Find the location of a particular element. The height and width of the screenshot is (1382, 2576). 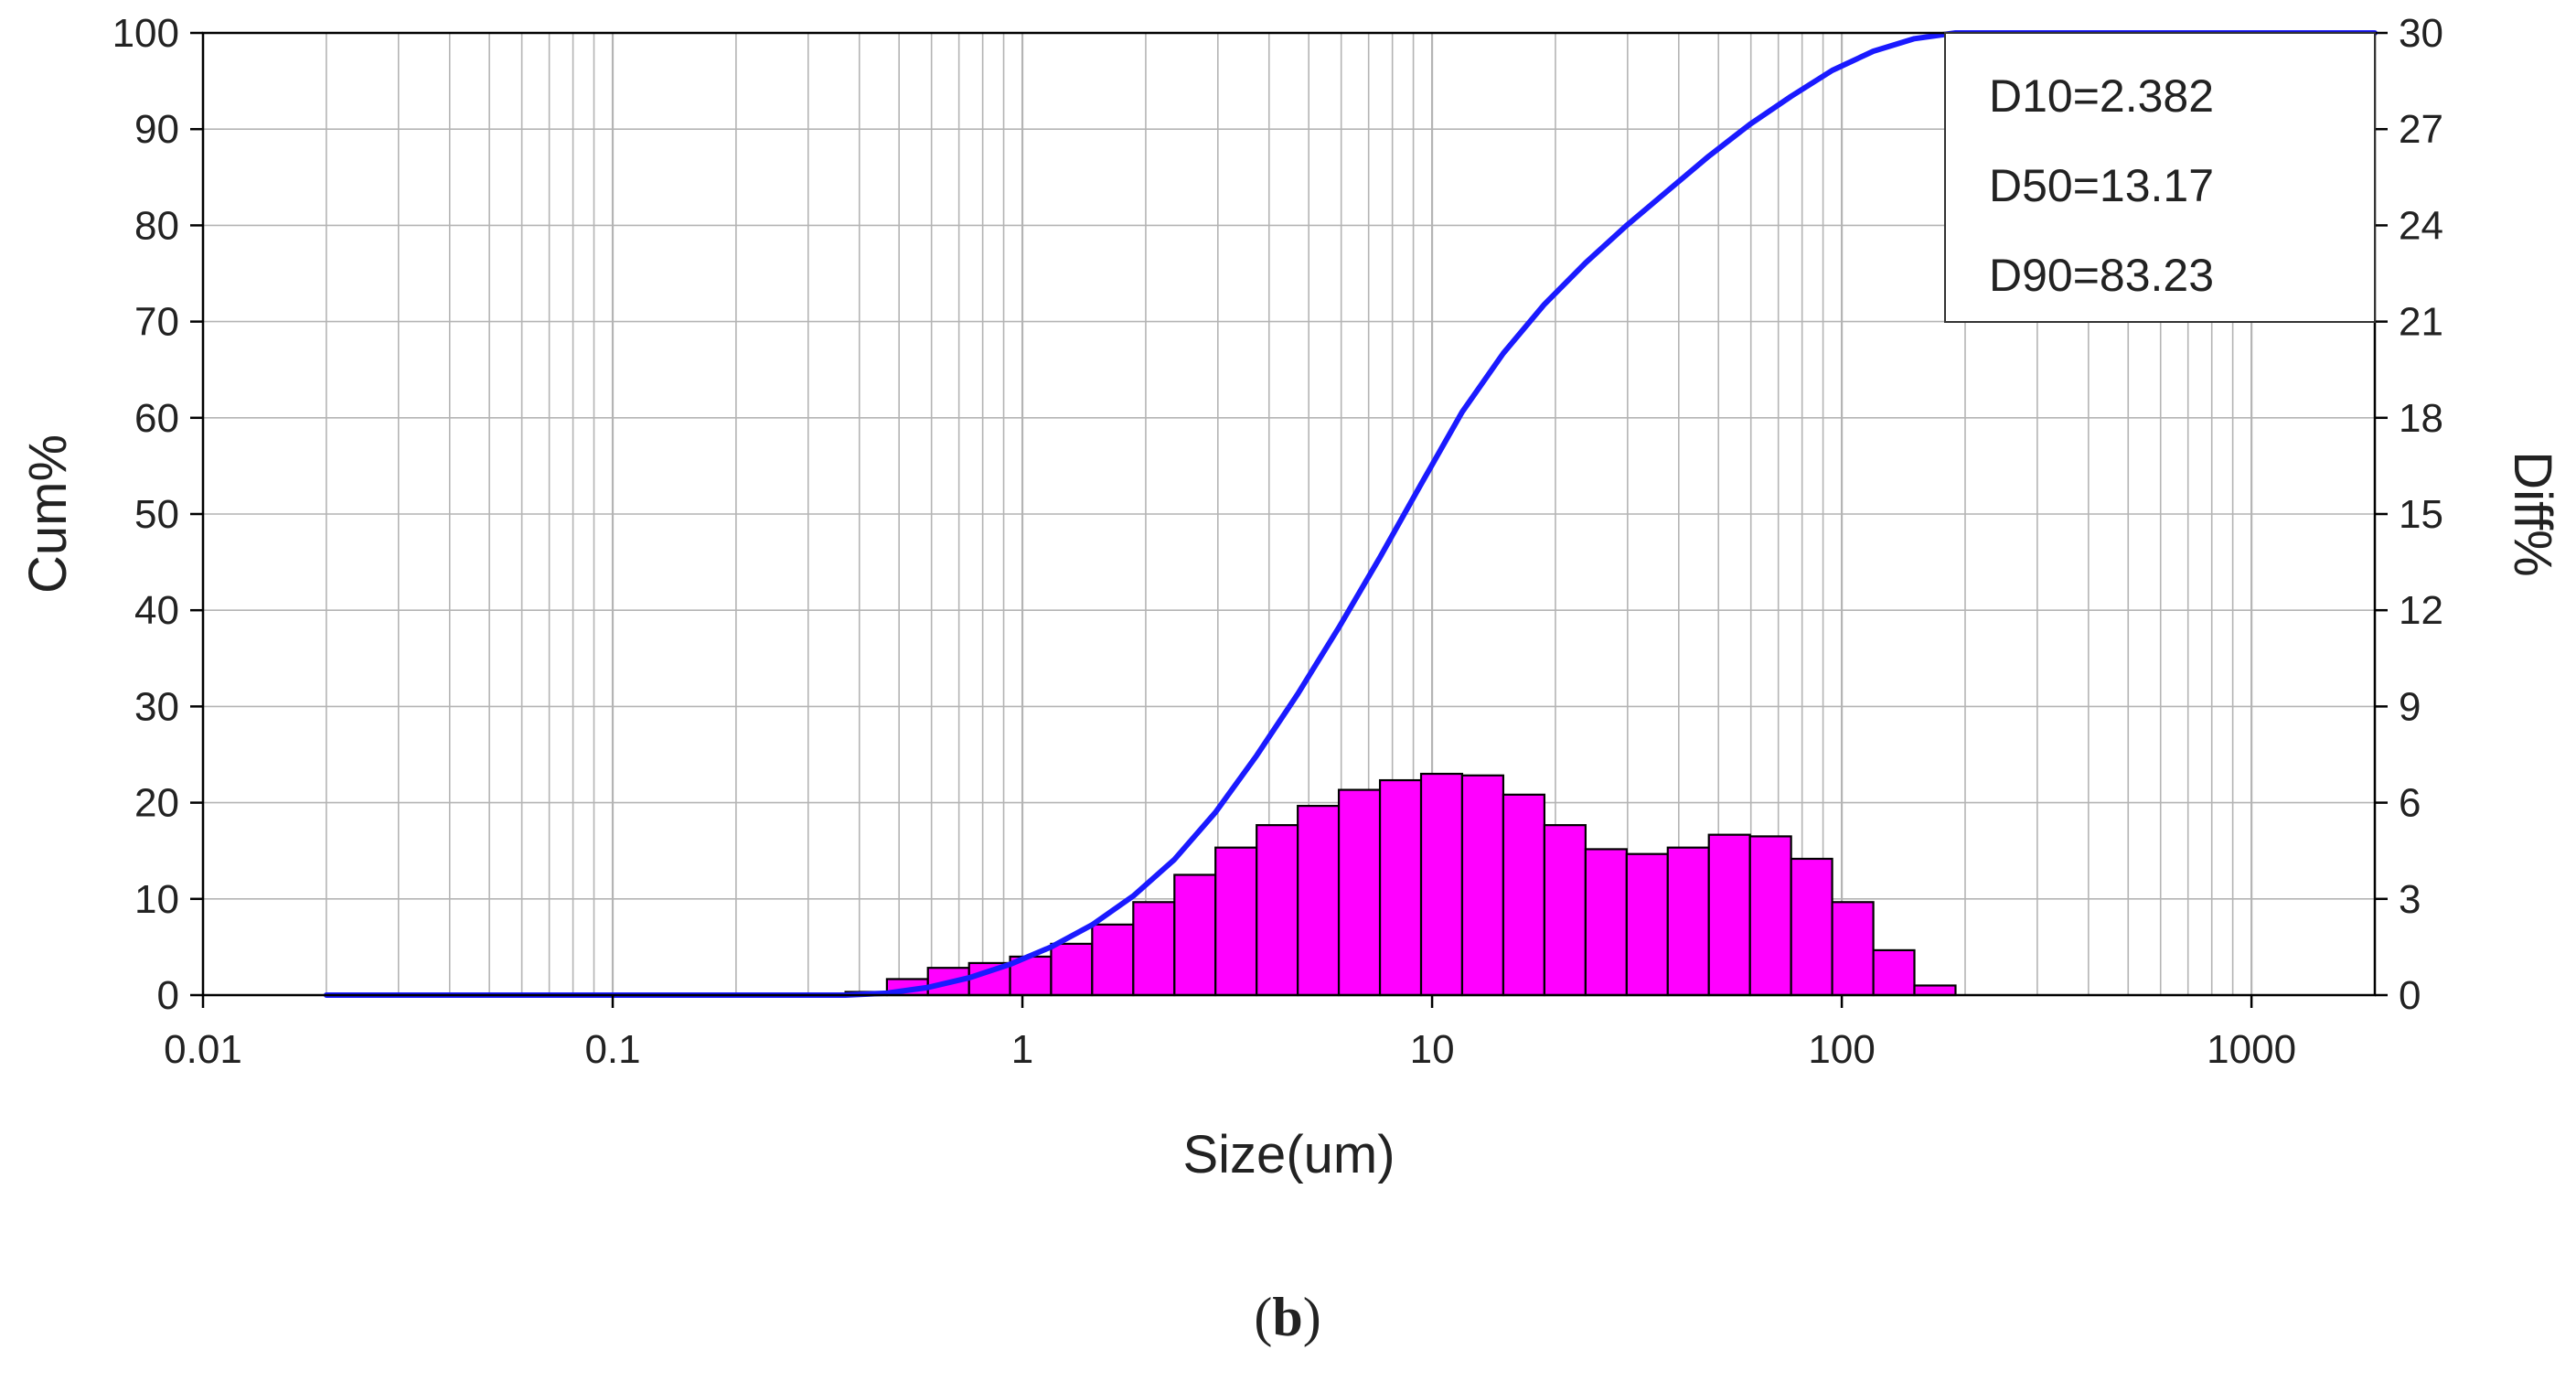

annotation-box: D10=2.382 D50=13.17 D90=83.23 is located at coordinates (2160, 177).